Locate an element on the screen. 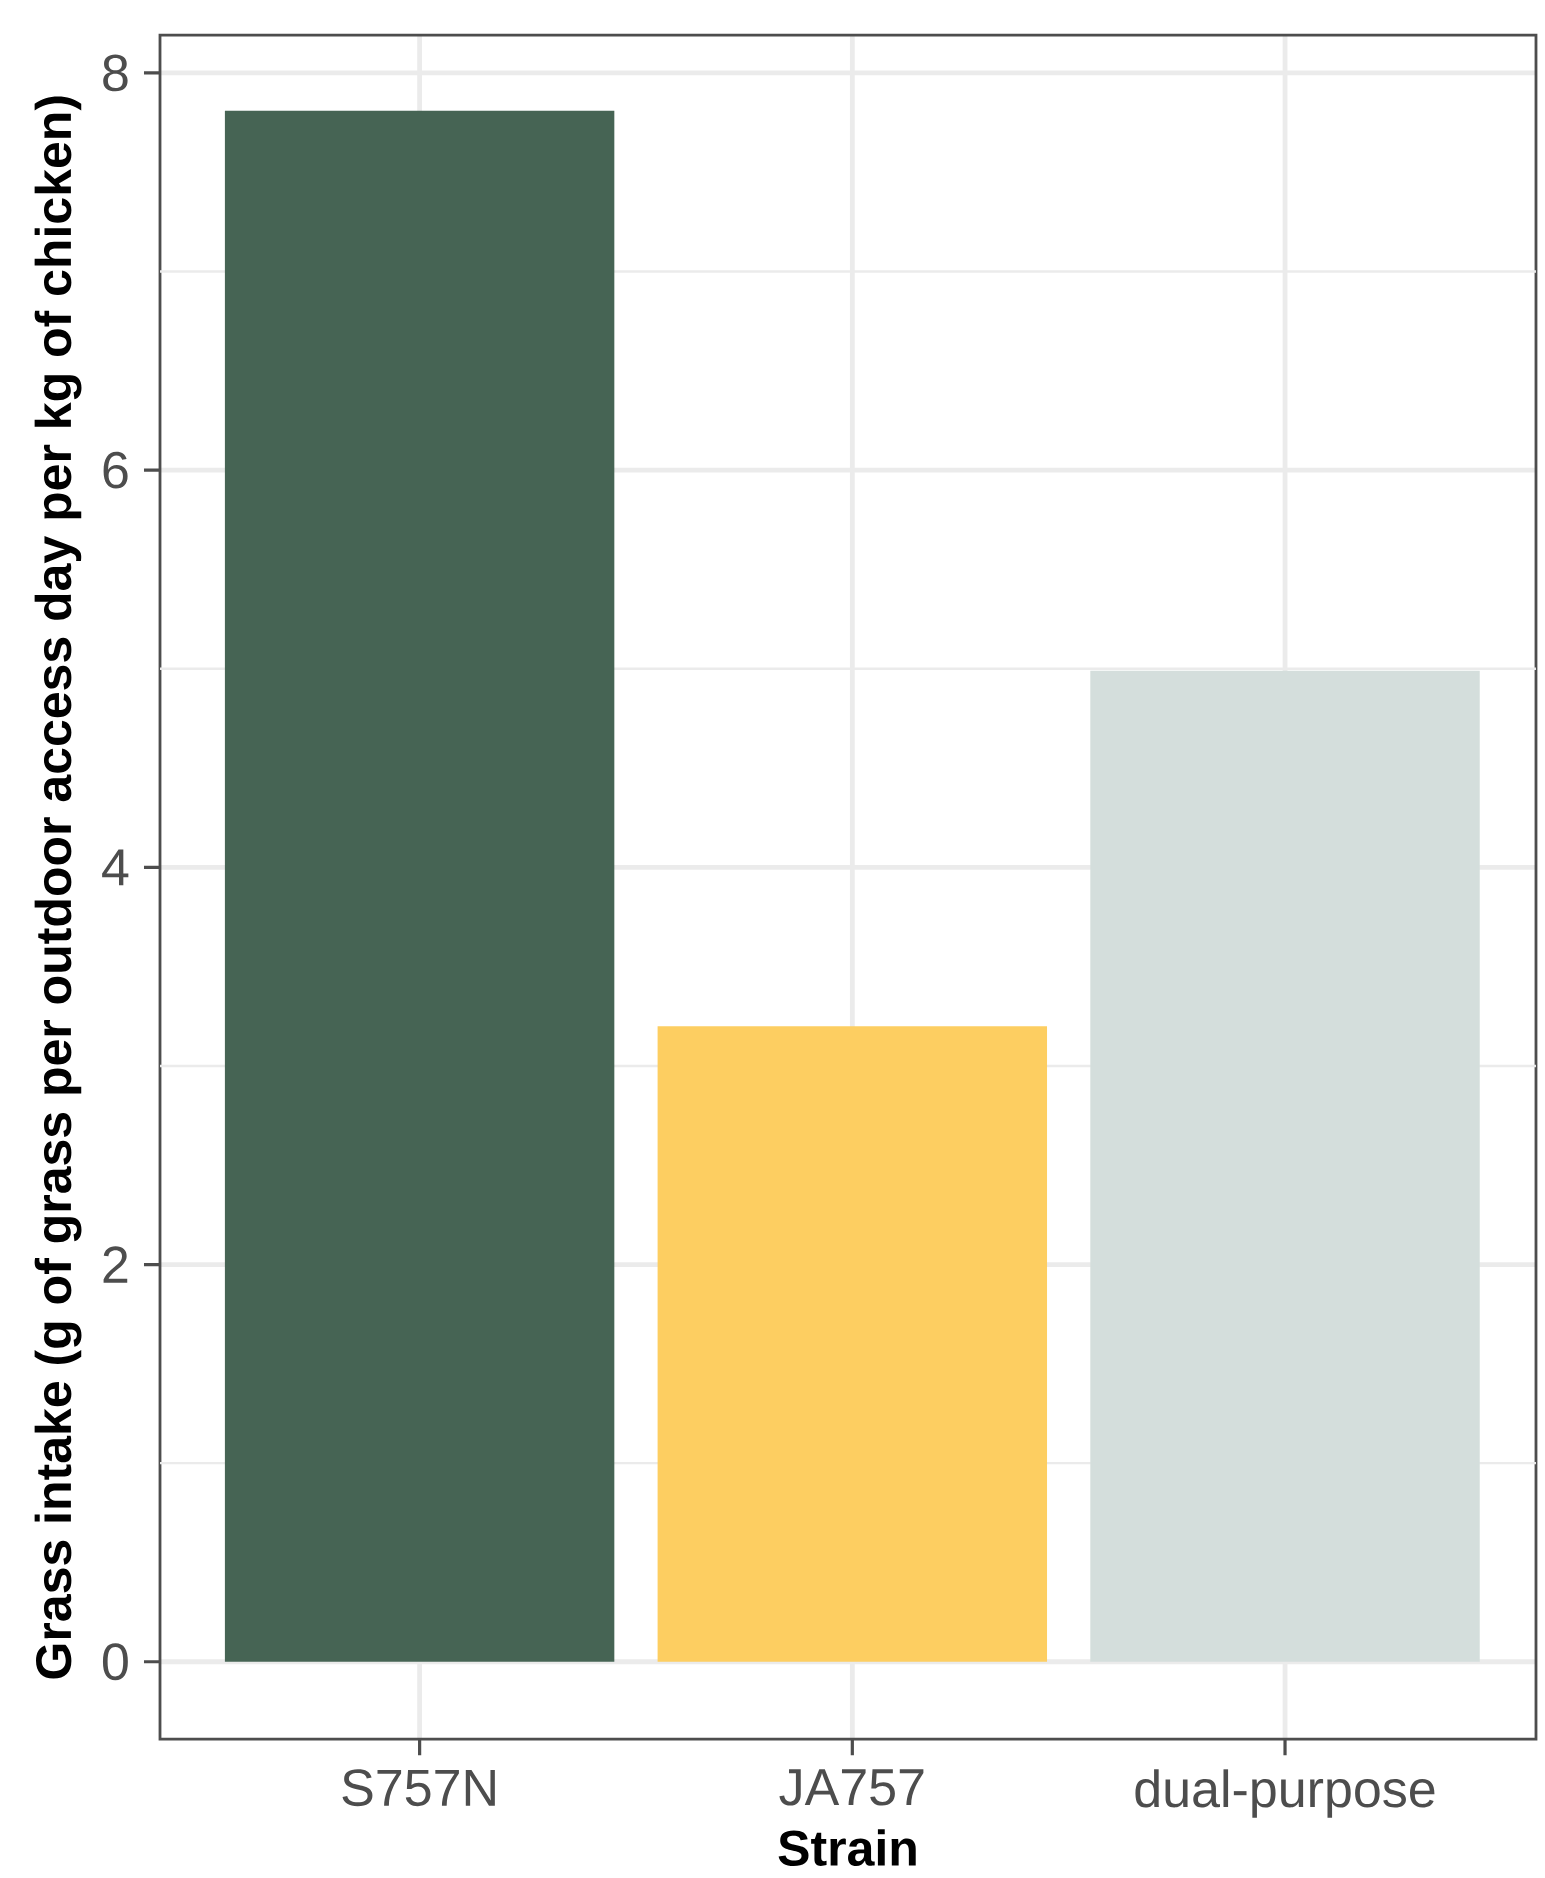 This screenshot has width=1545, height=1878. y-tick-label: 0 is located at coordinates (115, 1662).